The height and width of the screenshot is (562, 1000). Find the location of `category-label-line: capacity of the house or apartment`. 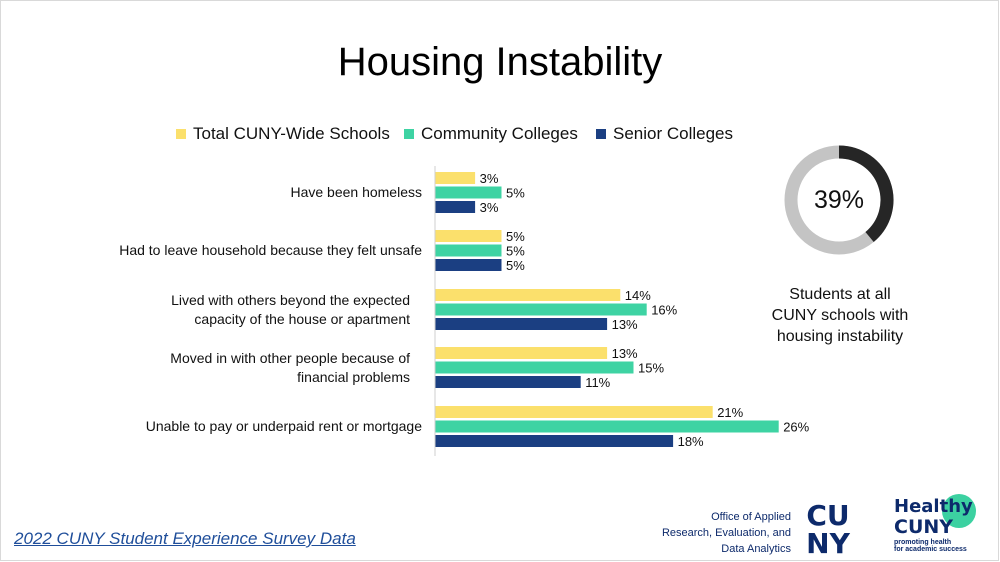

category-label-line: capacity of the house or apartment is located at coordinates (302, 318).